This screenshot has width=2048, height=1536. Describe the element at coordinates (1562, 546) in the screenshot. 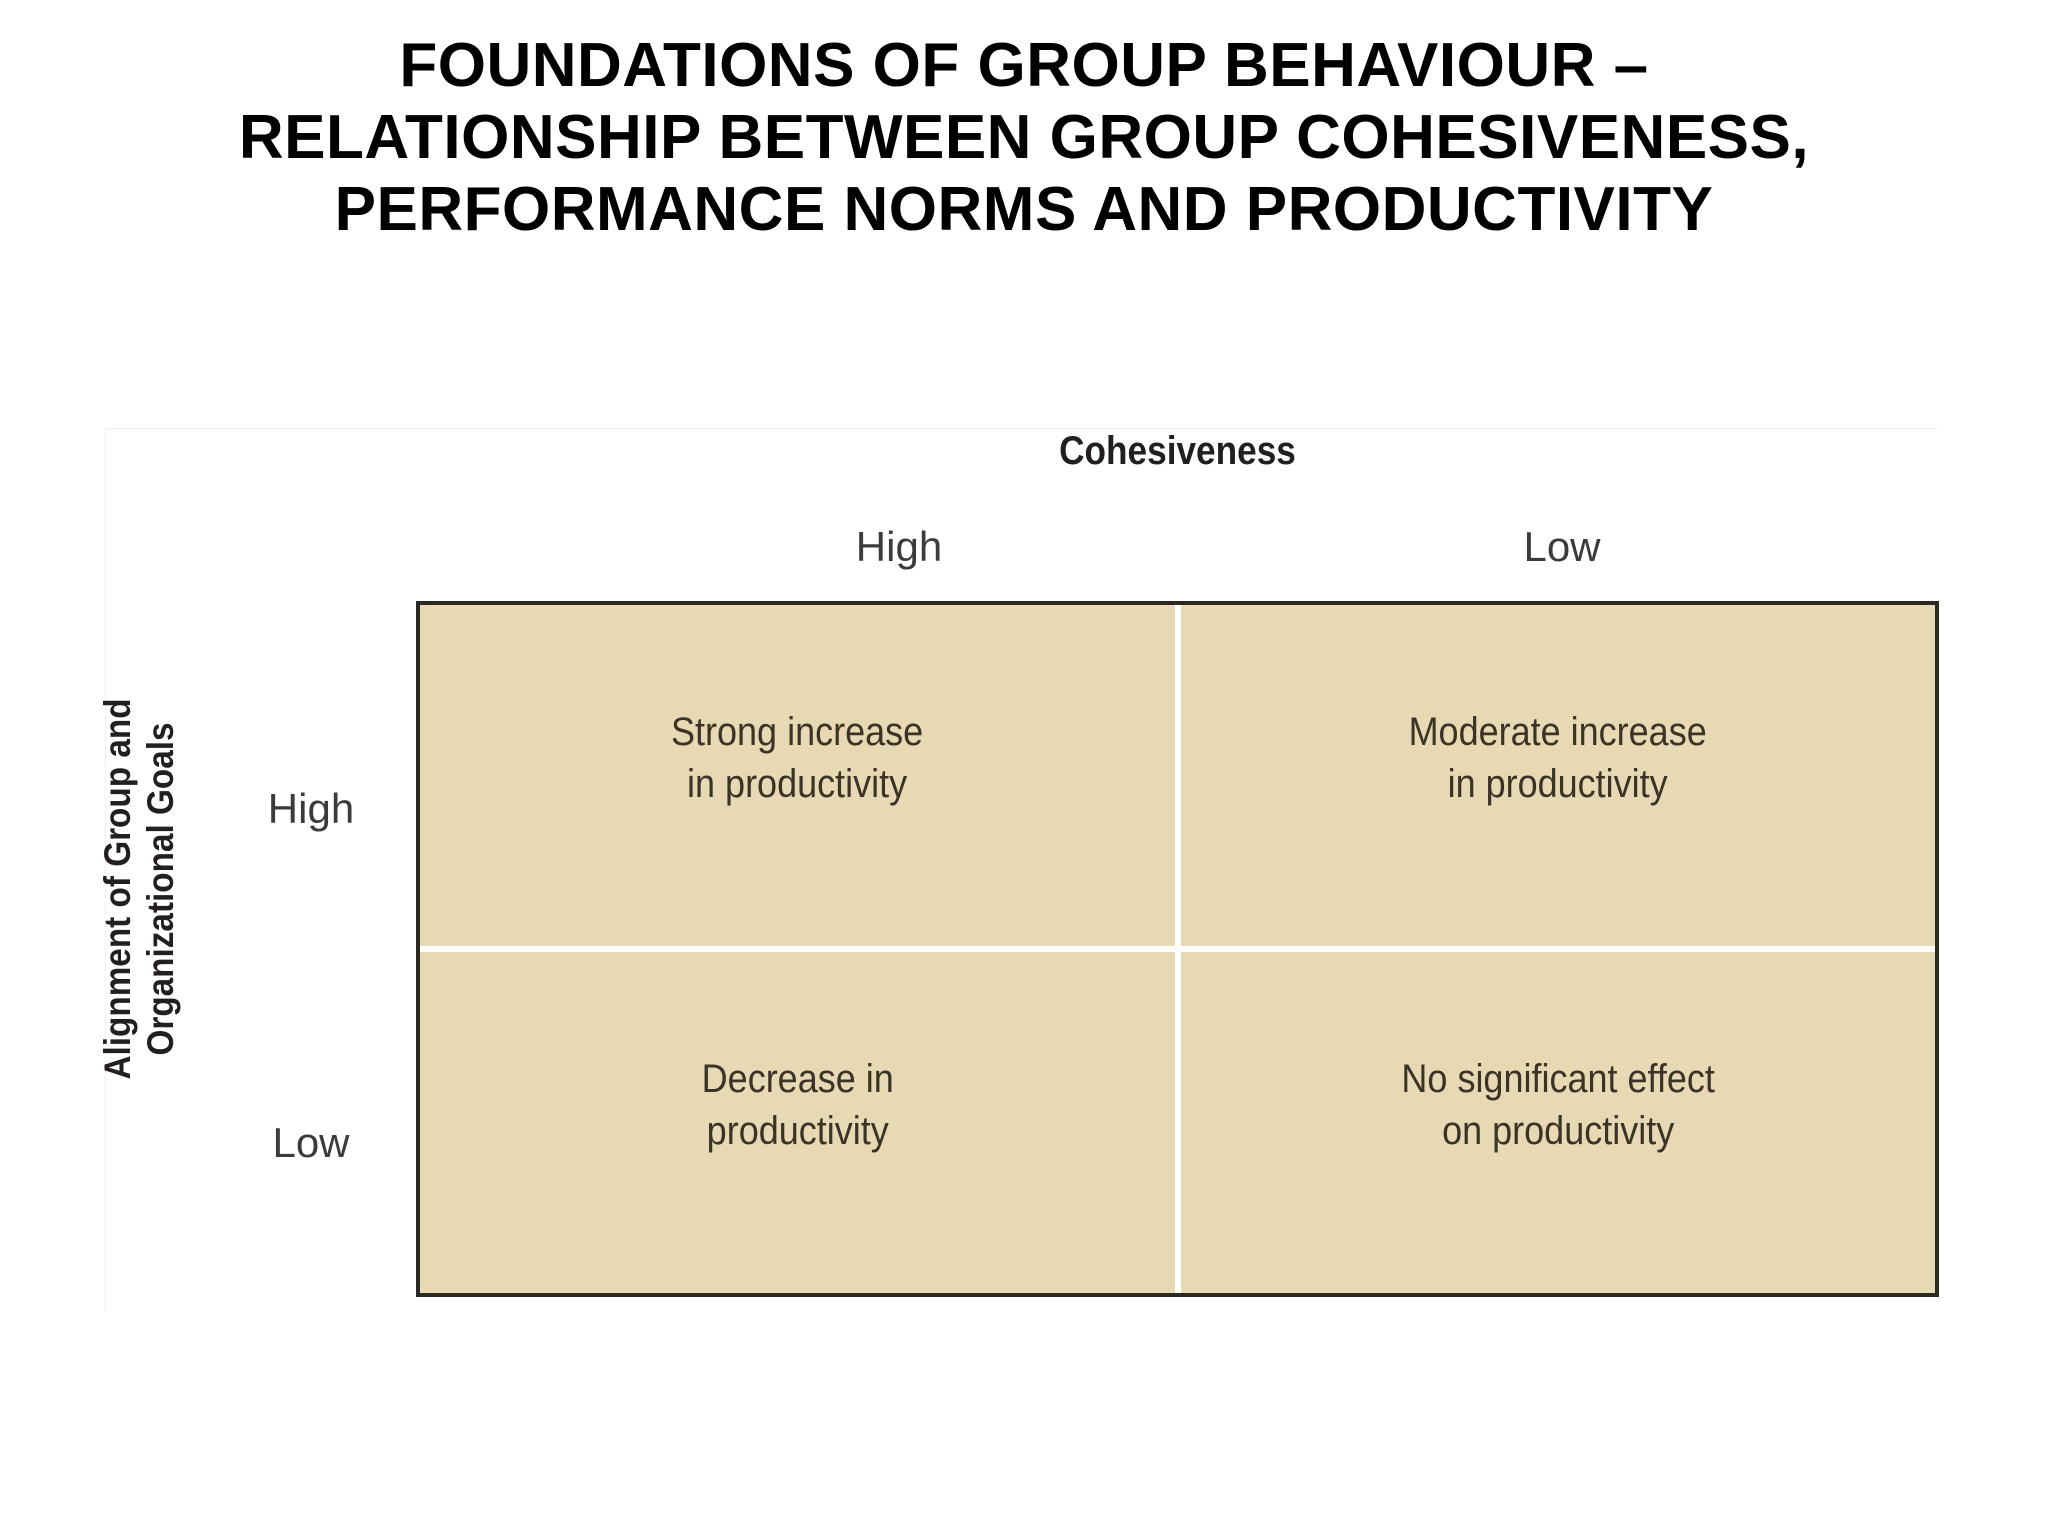

I see `column-label-low: Low` at that location.